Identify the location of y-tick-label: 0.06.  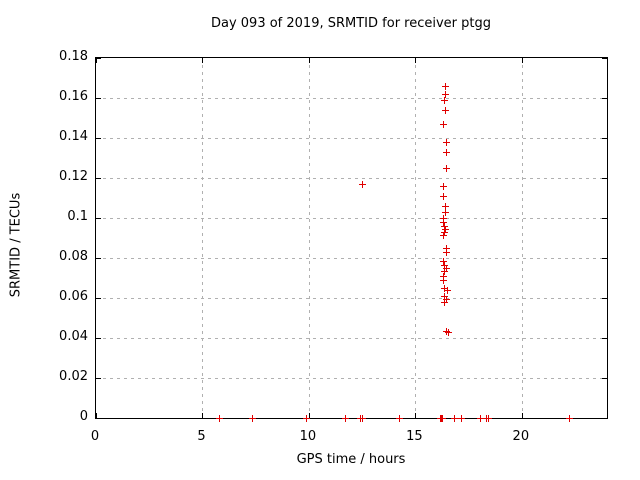
(73, 296).